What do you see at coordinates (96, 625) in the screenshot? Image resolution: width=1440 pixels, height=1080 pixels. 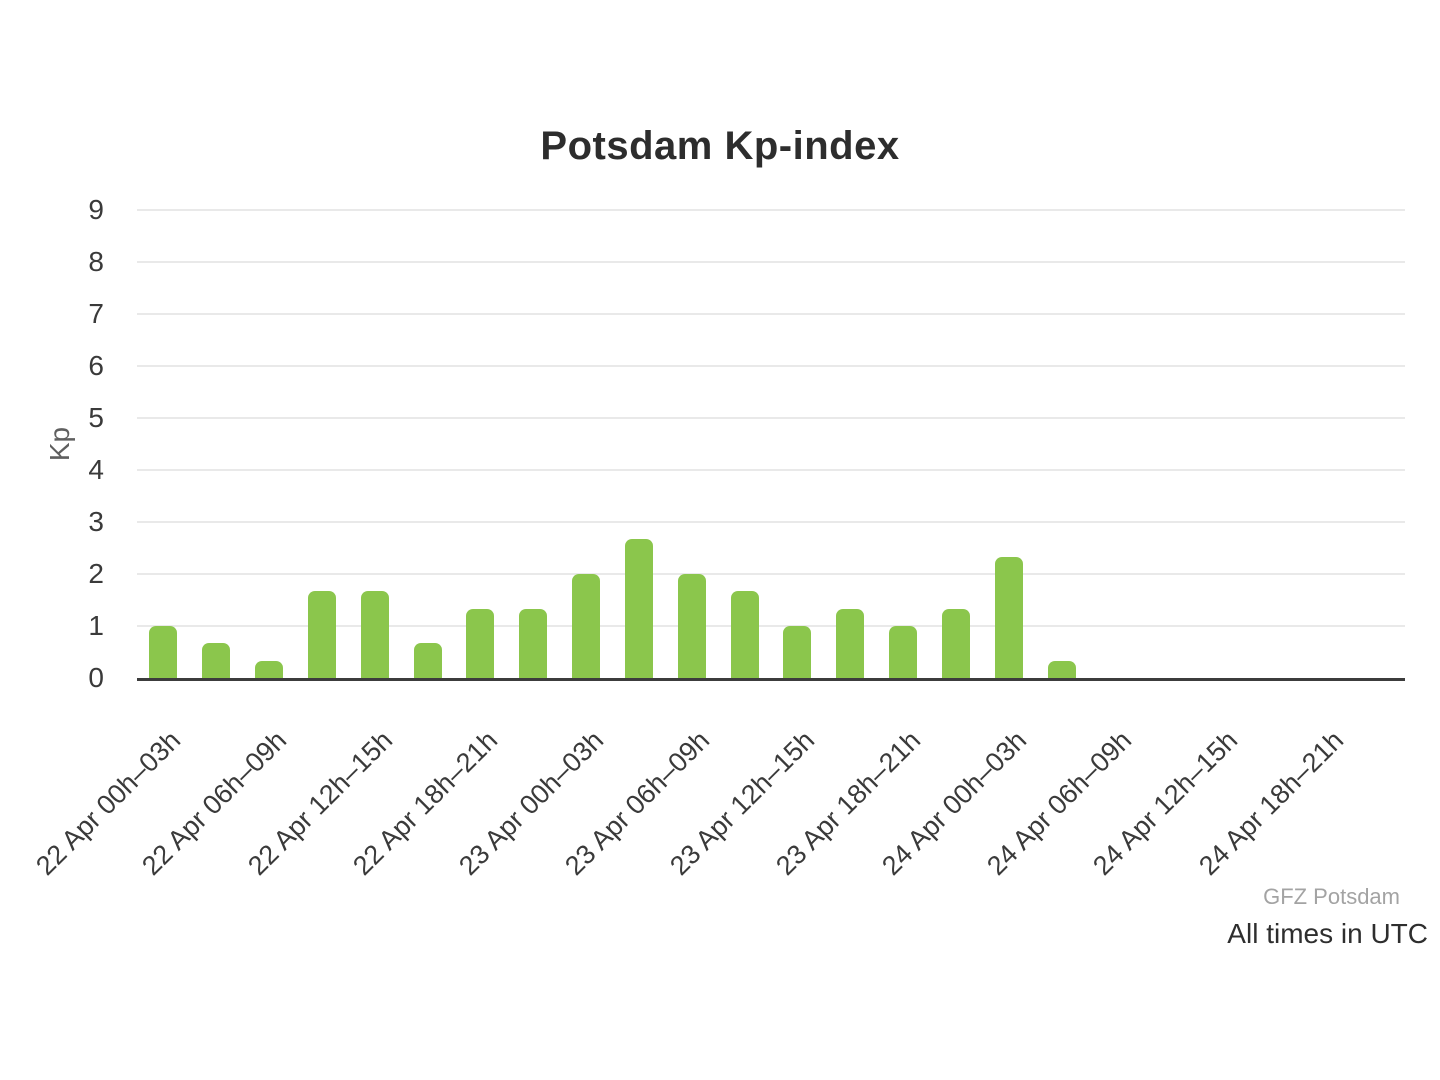 I see `y-tick-label: 1` at bounding box center [96, 625].